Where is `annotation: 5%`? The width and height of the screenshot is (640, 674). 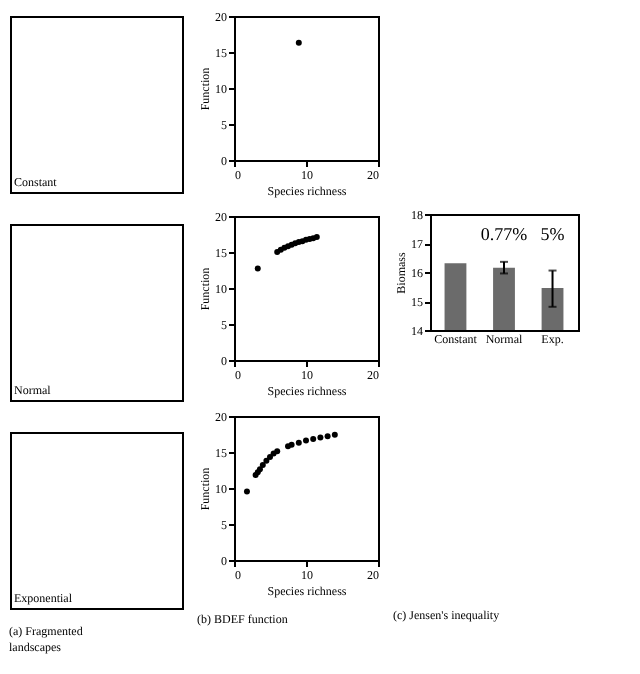
annotation: 5% is located at coordinates (553, 234).